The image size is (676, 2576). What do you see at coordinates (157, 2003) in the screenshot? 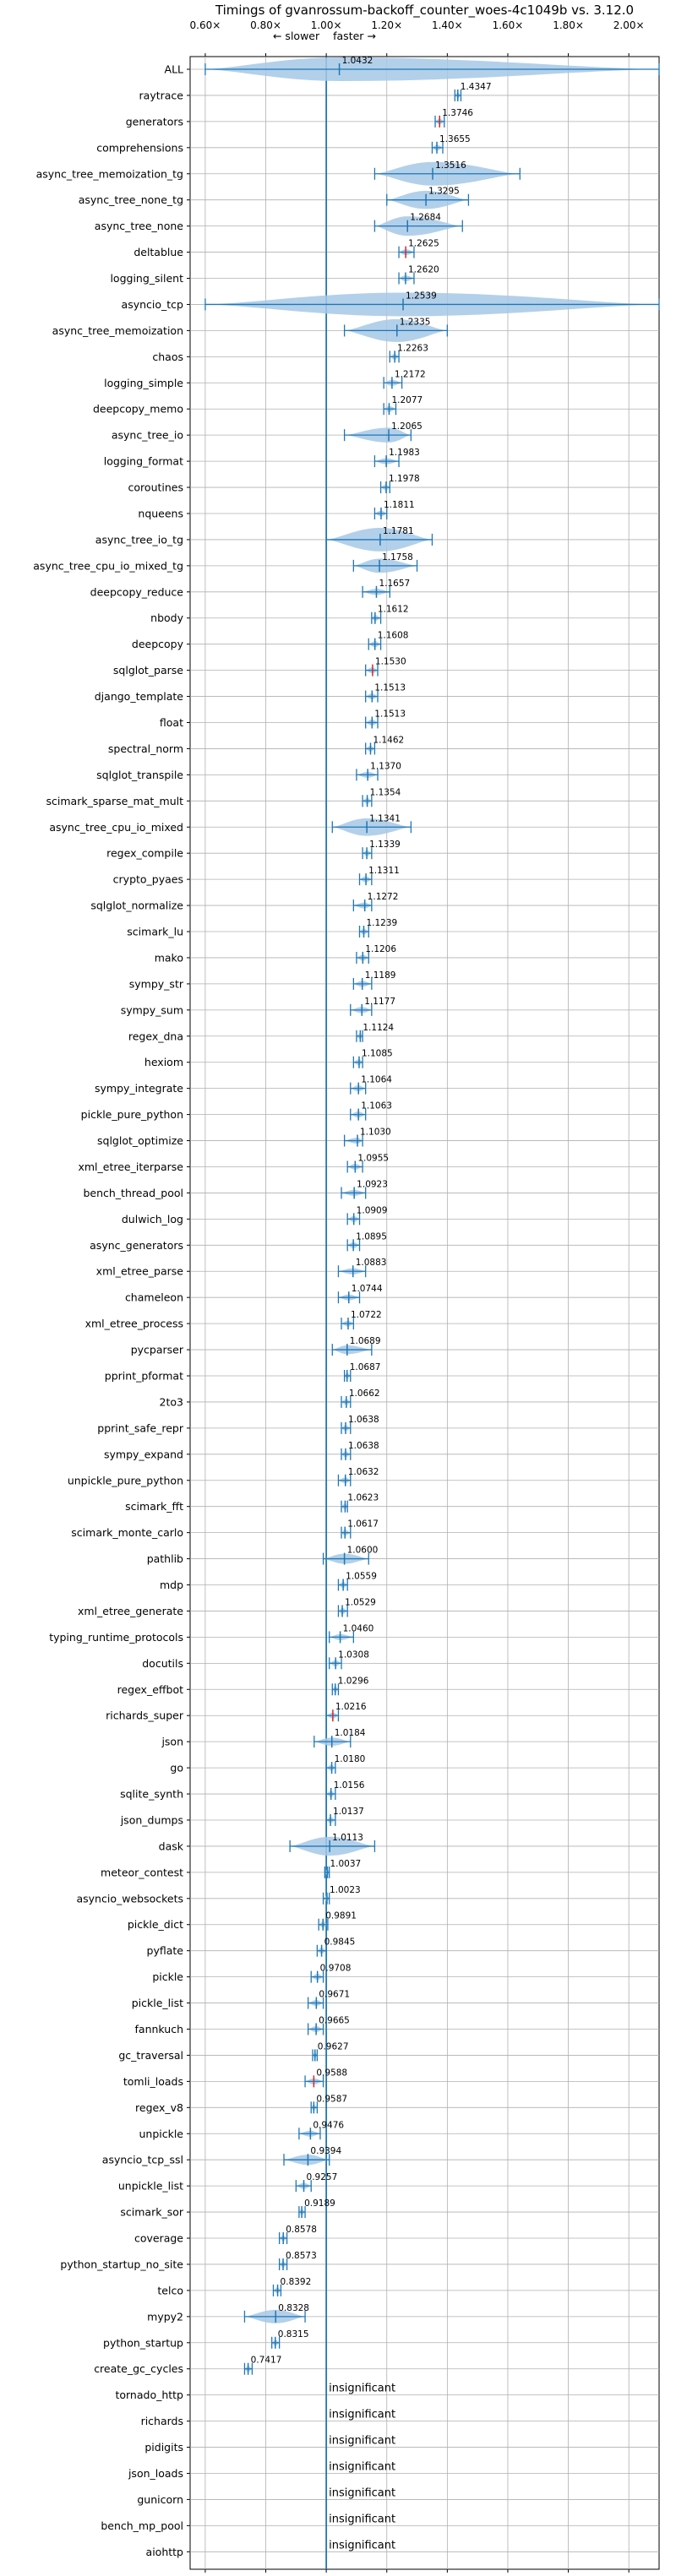
I see `benchmark-label: pickle_list` at bounding box center [157, 2003].